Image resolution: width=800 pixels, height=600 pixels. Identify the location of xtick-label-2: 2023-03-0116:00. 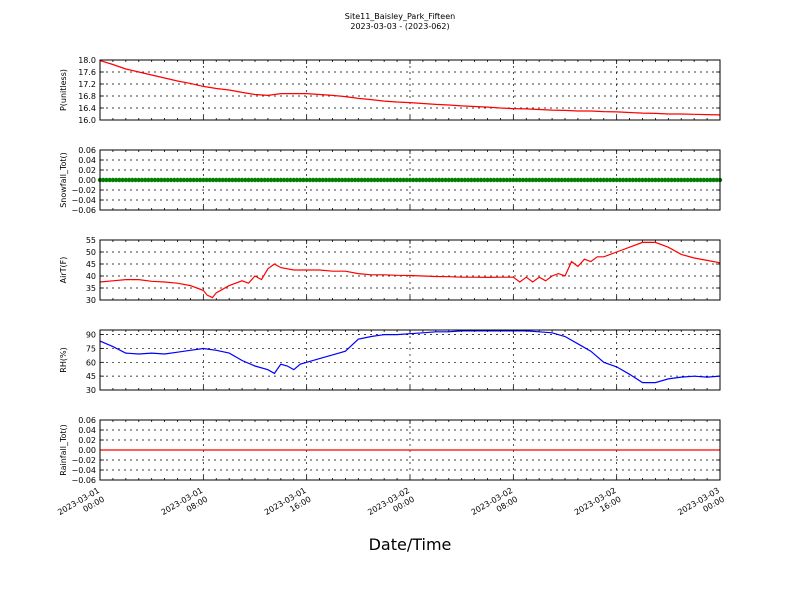
(288, 506).